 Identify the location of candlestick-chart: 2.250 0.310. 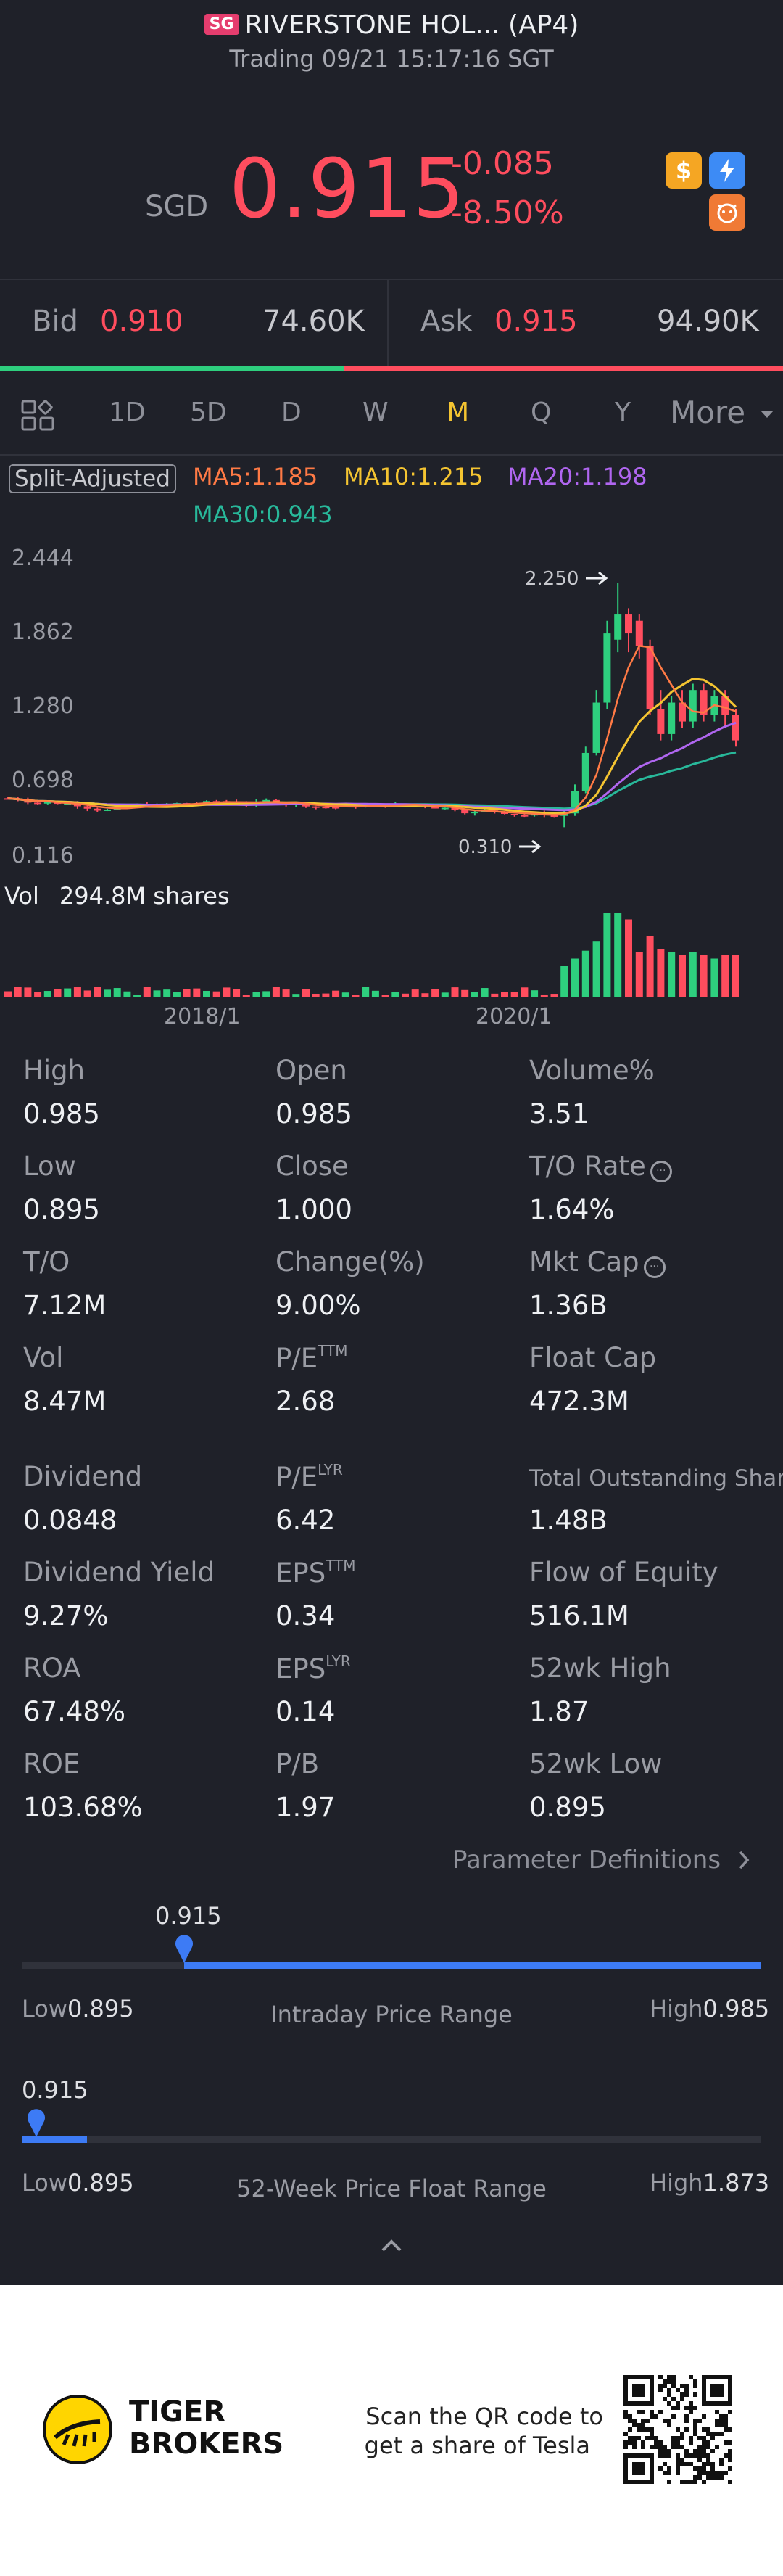
(391, 711).